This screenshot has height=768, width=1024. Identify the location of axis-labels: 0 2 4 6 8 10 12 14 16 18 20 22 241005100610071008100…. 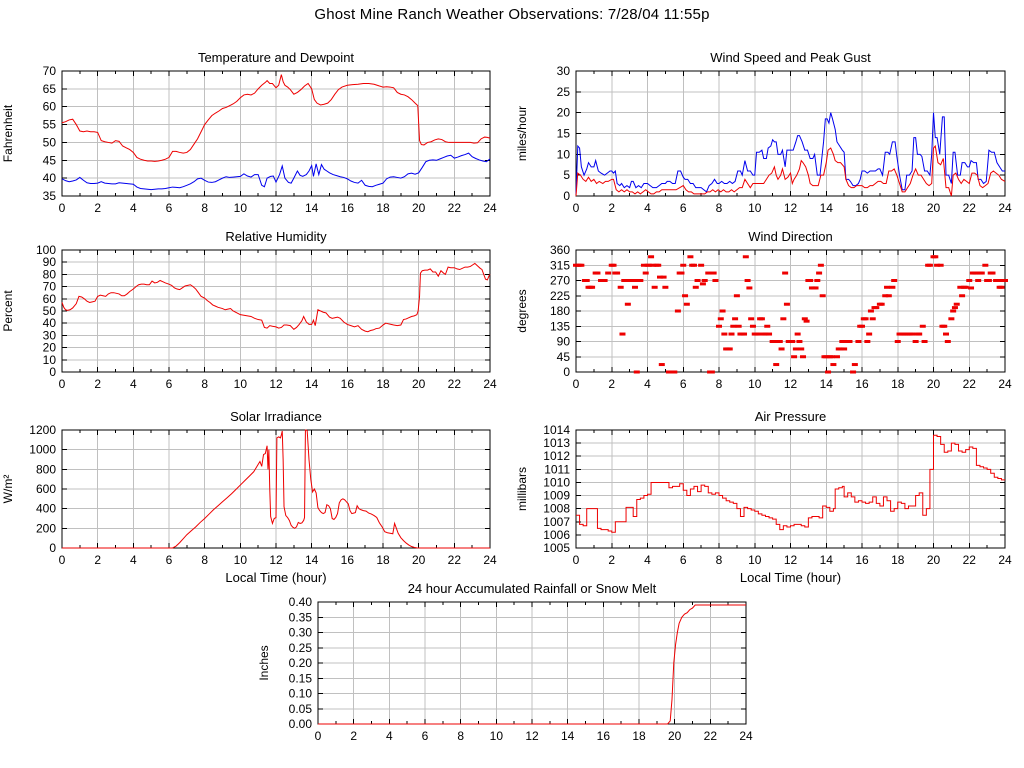
(763, 497).